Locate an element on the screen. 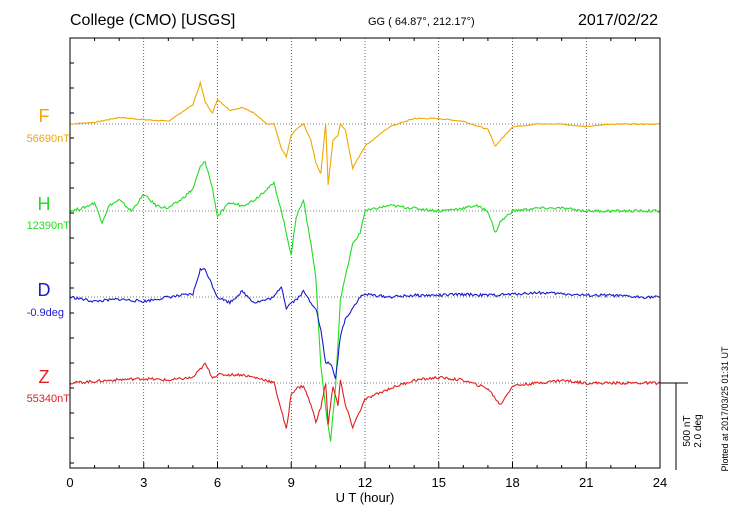 This screenshot has width=730, height=520. component-label-f: F is located at coordinates (44, 116).